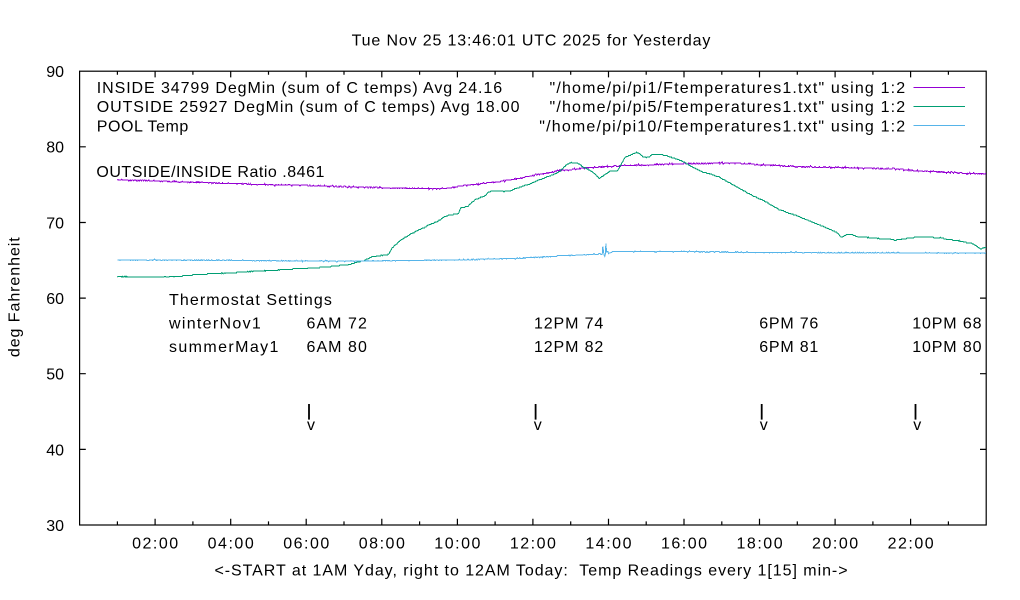  I want to click on svg-text: 90, so click(55, 72).